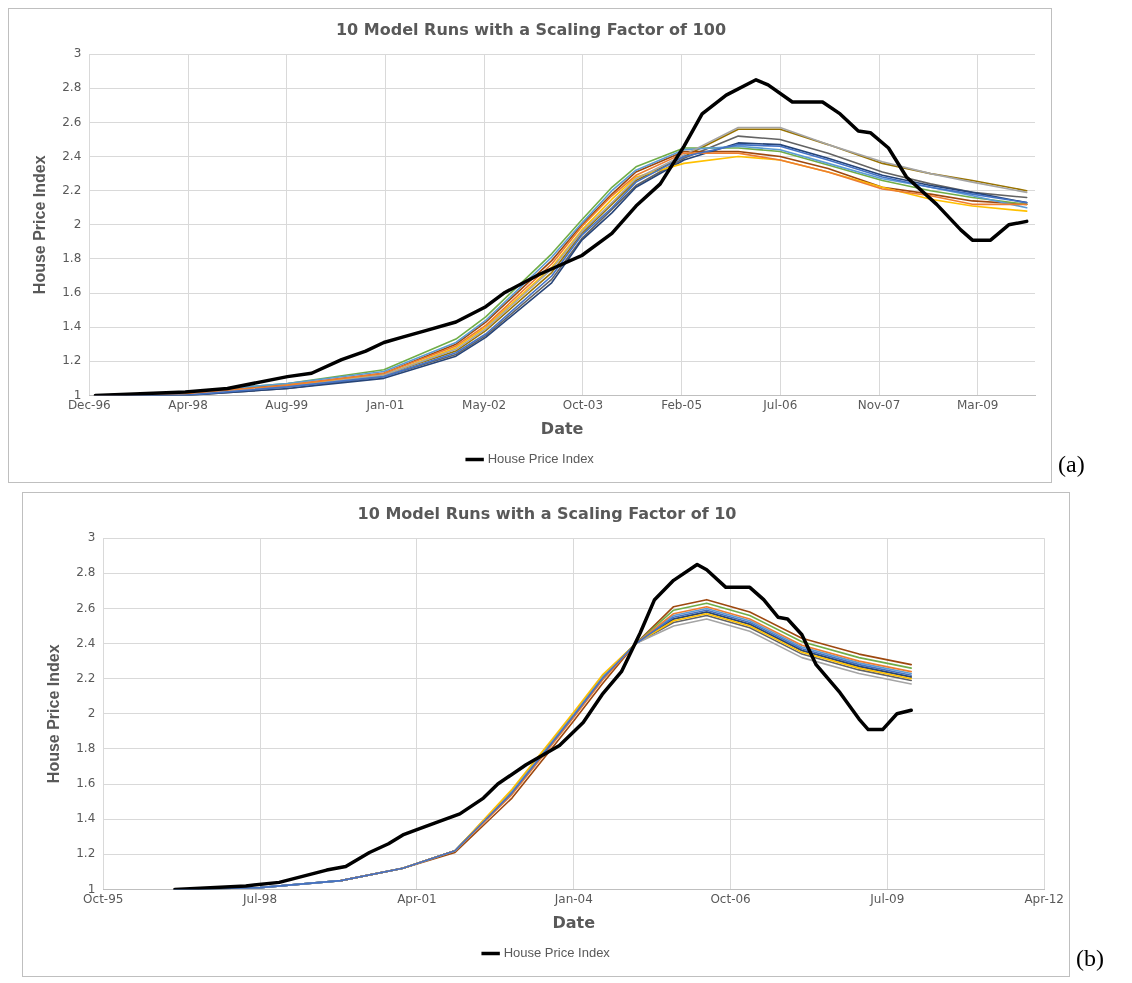 The height and width of the screenshot is (983, 1132). What do you see at coordinates (583, 404) in the screenshot?
I see `x-tick-label: Oct-03` at bounding box center [583, 404].